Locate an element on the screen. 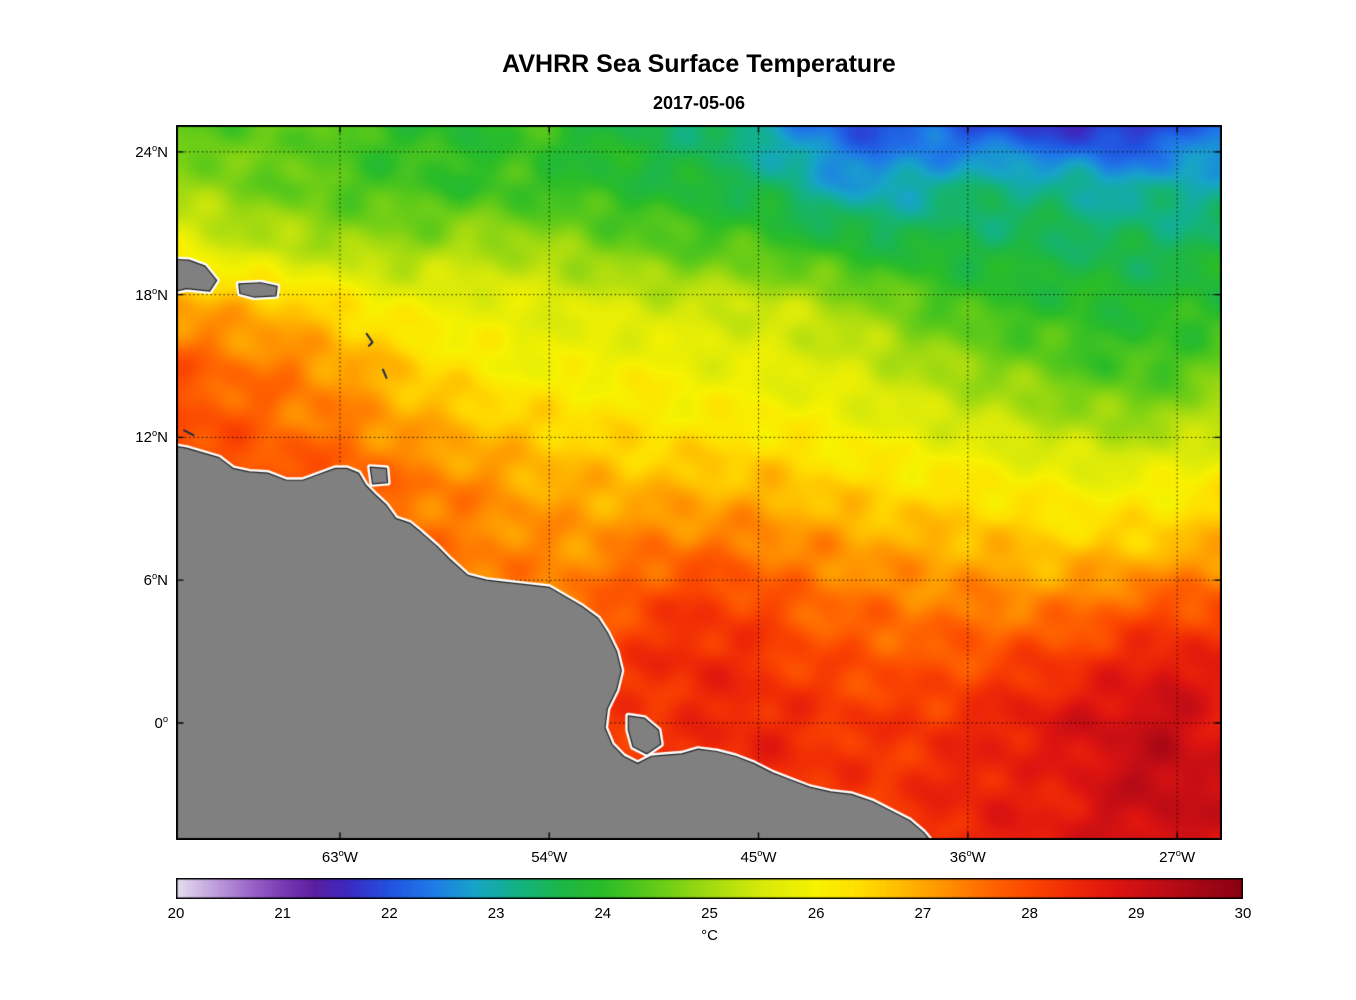  x-axis-tick-label: 45oW is located at coordinates (758, 857).